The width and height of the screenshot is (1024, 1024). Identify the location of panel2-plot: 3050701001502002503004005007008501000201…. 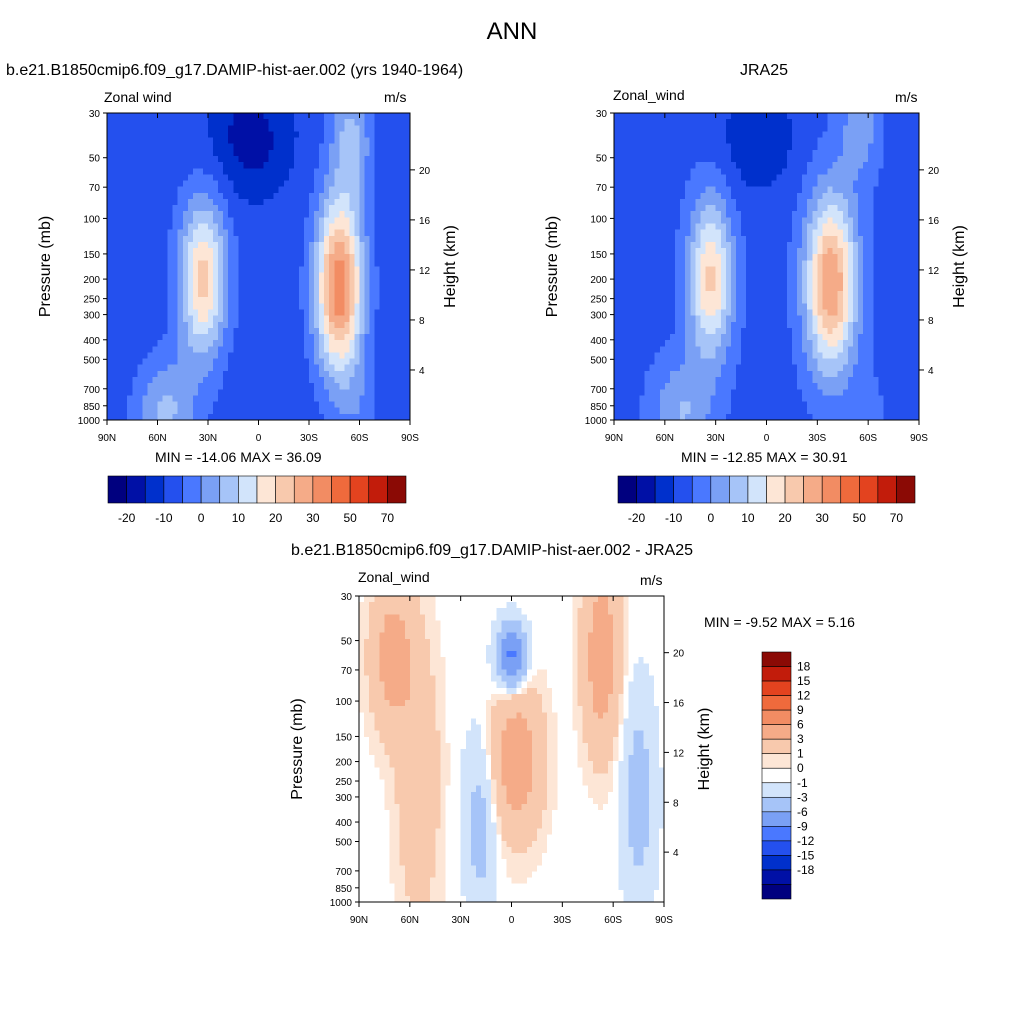
(756, 276).